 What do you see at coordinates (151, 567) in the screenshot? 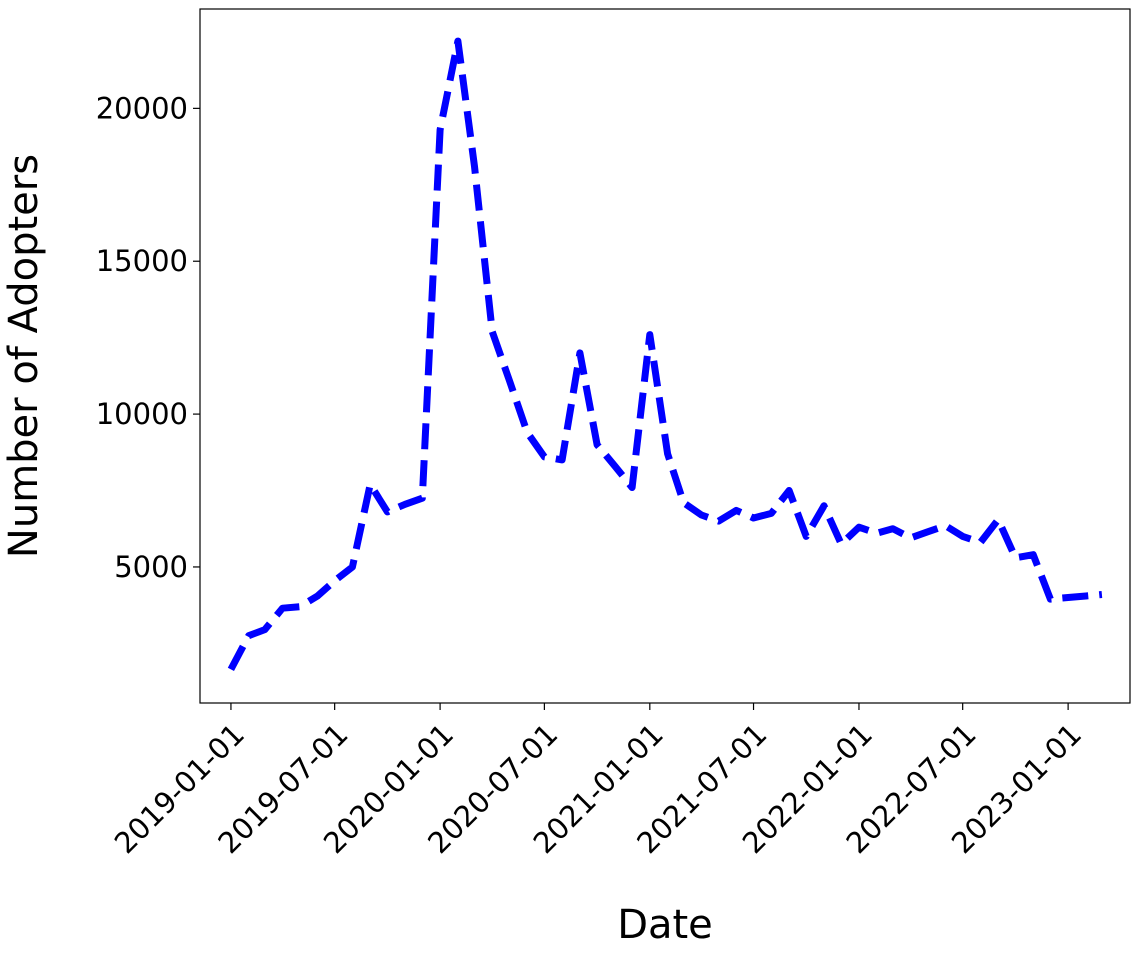
I see `y-tick-label: 5000` at bounding box center [151, 567].